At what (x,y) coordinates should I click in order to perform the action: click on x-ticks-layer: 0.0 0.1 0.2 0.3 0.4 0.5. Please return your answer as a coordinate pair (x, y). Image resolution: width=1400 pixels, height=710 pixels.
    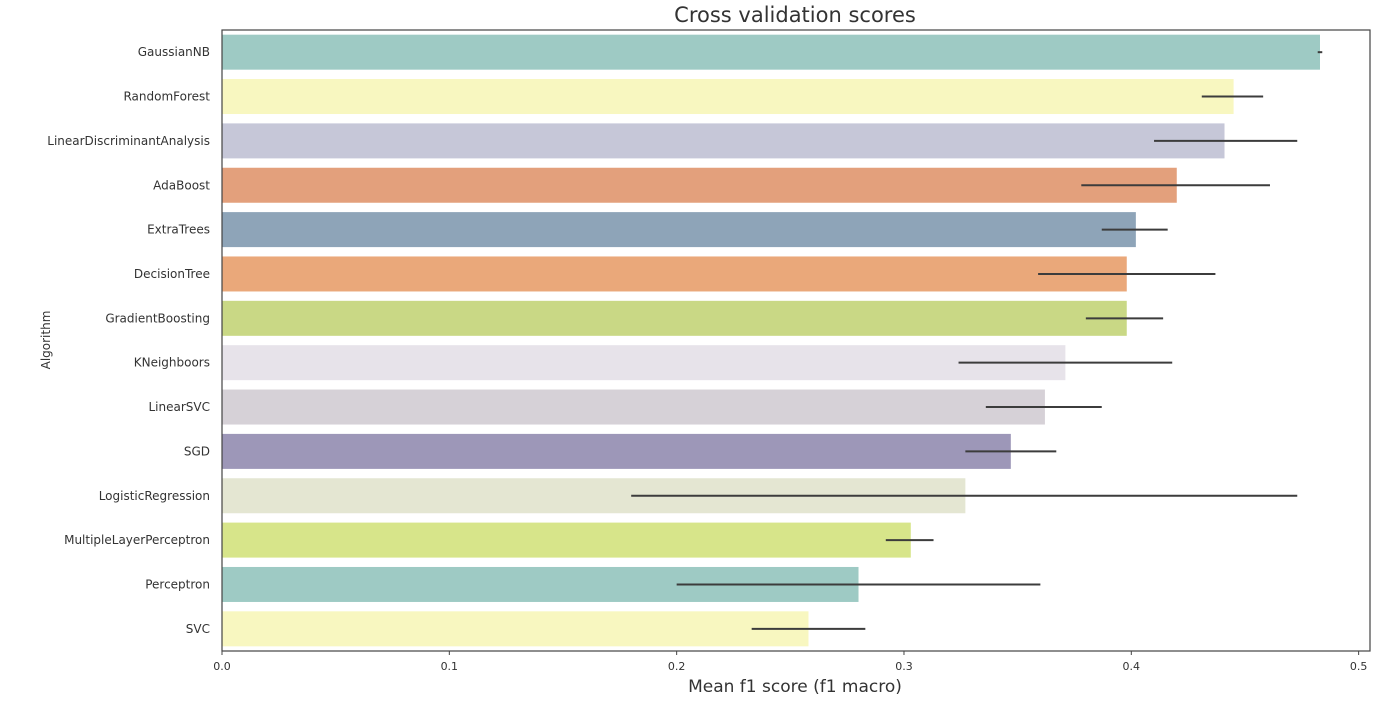
    Looking at the image, I should click on (790, 662).